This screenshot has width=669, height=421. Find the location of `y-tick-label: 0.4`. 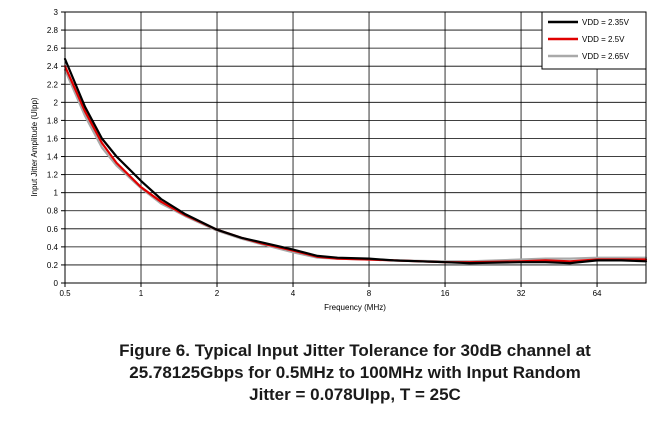

y-tick-label: 0.4 is located at coordinates (53, 247).